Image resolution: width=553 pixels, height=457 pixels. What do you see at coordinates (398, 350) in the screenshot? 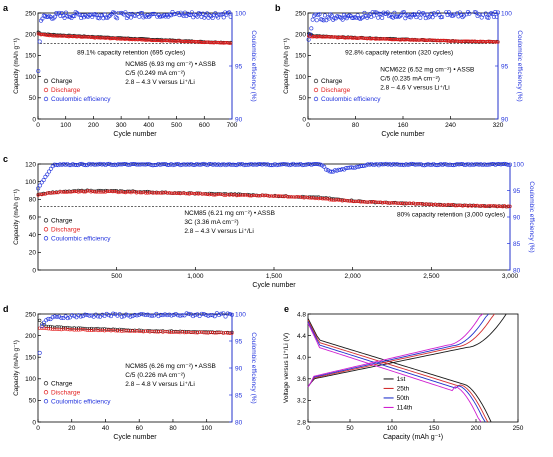
I see `charge-curve` at bounding box center [398, 350].